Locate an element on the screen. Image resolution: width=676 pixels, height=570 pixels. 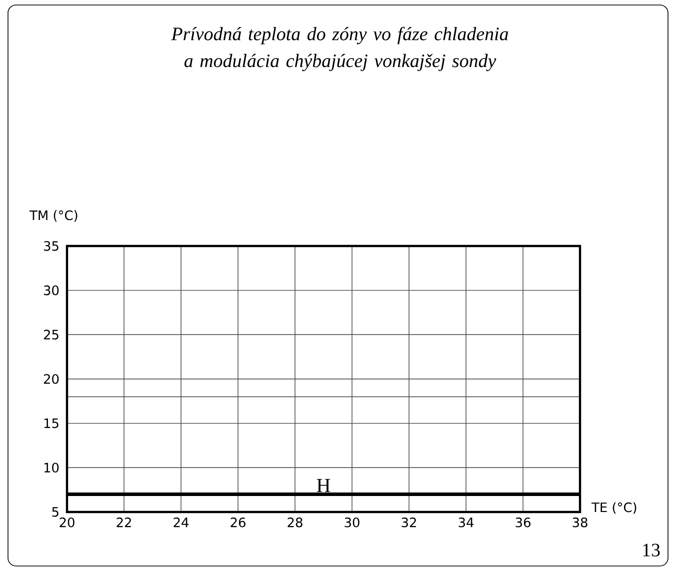
chart-title: Prívodná teplota do zóny vo fáze chladenia a modulácia chýbajúcej vonkajšej sondy is located at coordinates (339, 49).